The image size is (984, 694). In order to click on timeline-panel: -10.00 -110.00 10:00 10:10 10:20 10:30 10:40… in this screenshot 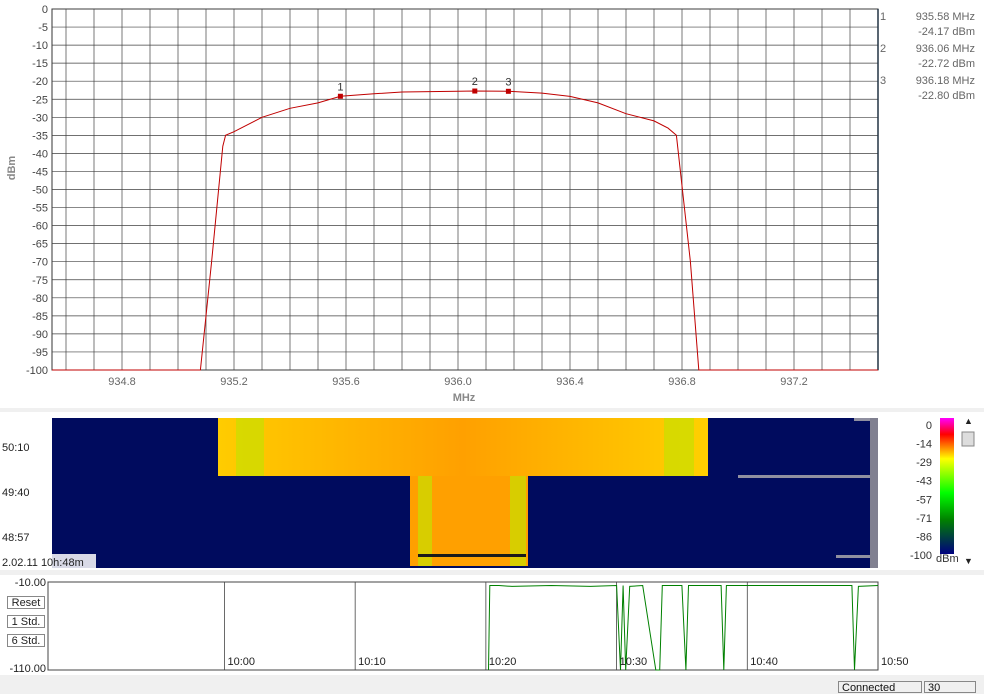, I will do `click(492, 625)`.